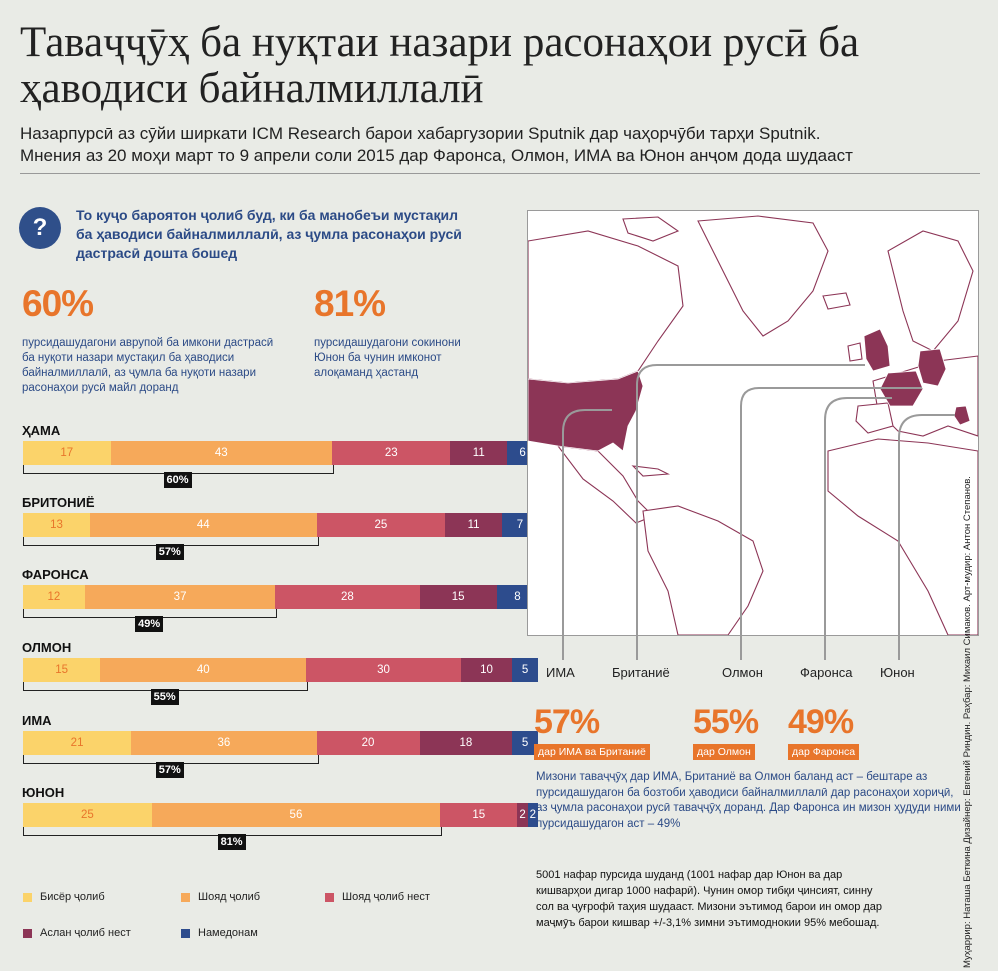  What do you see at coordinates (763, 276) in the screenshot?
I see `greenland-shape` at bounding box center [763, 276].